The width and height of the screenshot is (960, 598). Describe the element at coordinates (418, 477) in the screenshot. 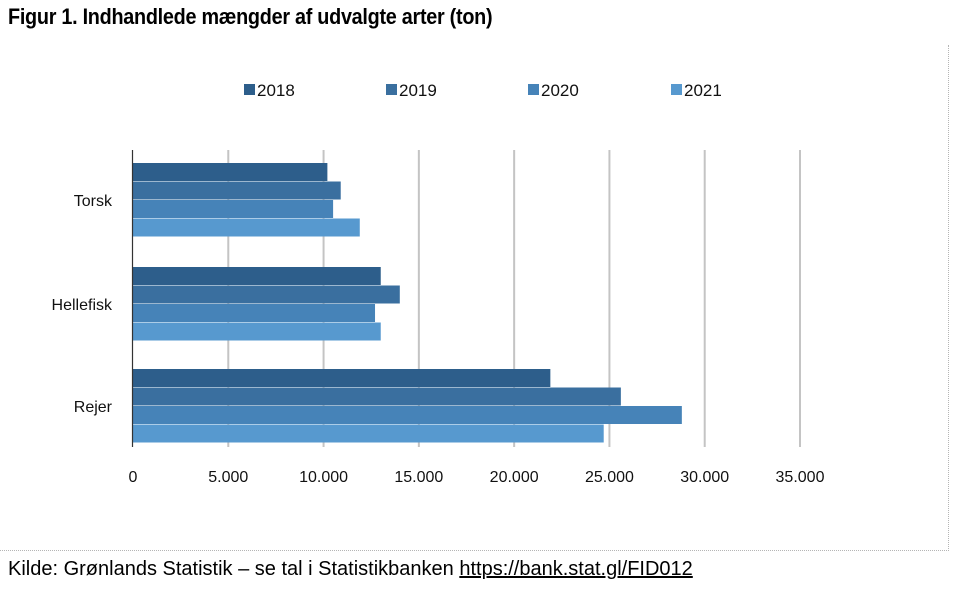

I see `x-tick-label: 15.000` at that location.